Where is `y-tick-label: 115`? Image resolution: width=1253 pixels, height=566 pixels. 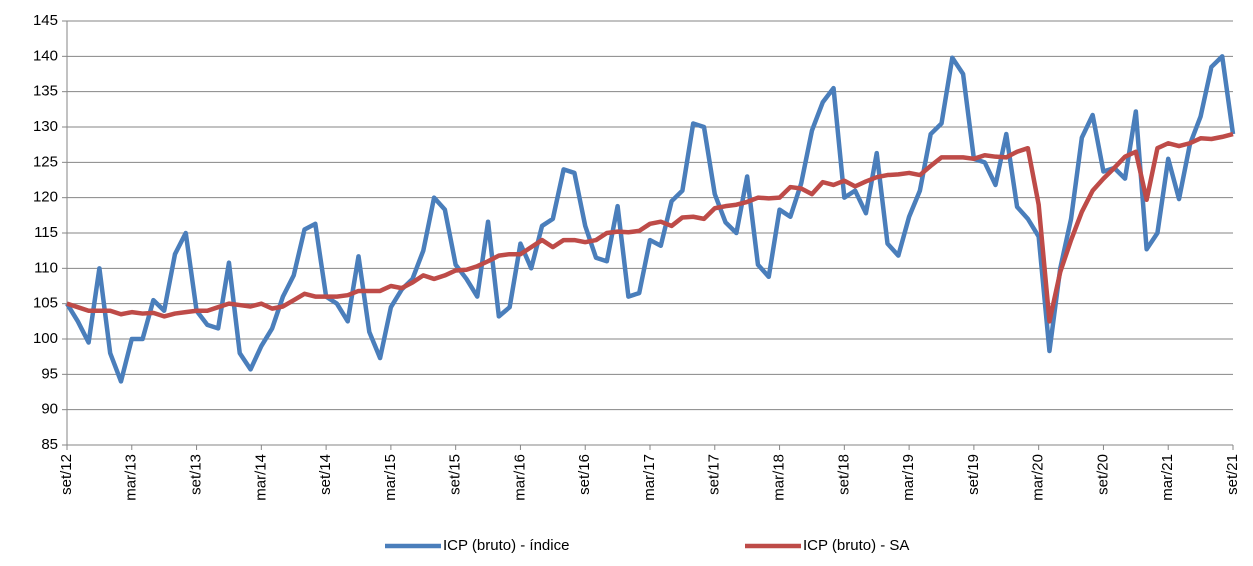
y-tick-label: 115 is located at coordinates (46, 232).